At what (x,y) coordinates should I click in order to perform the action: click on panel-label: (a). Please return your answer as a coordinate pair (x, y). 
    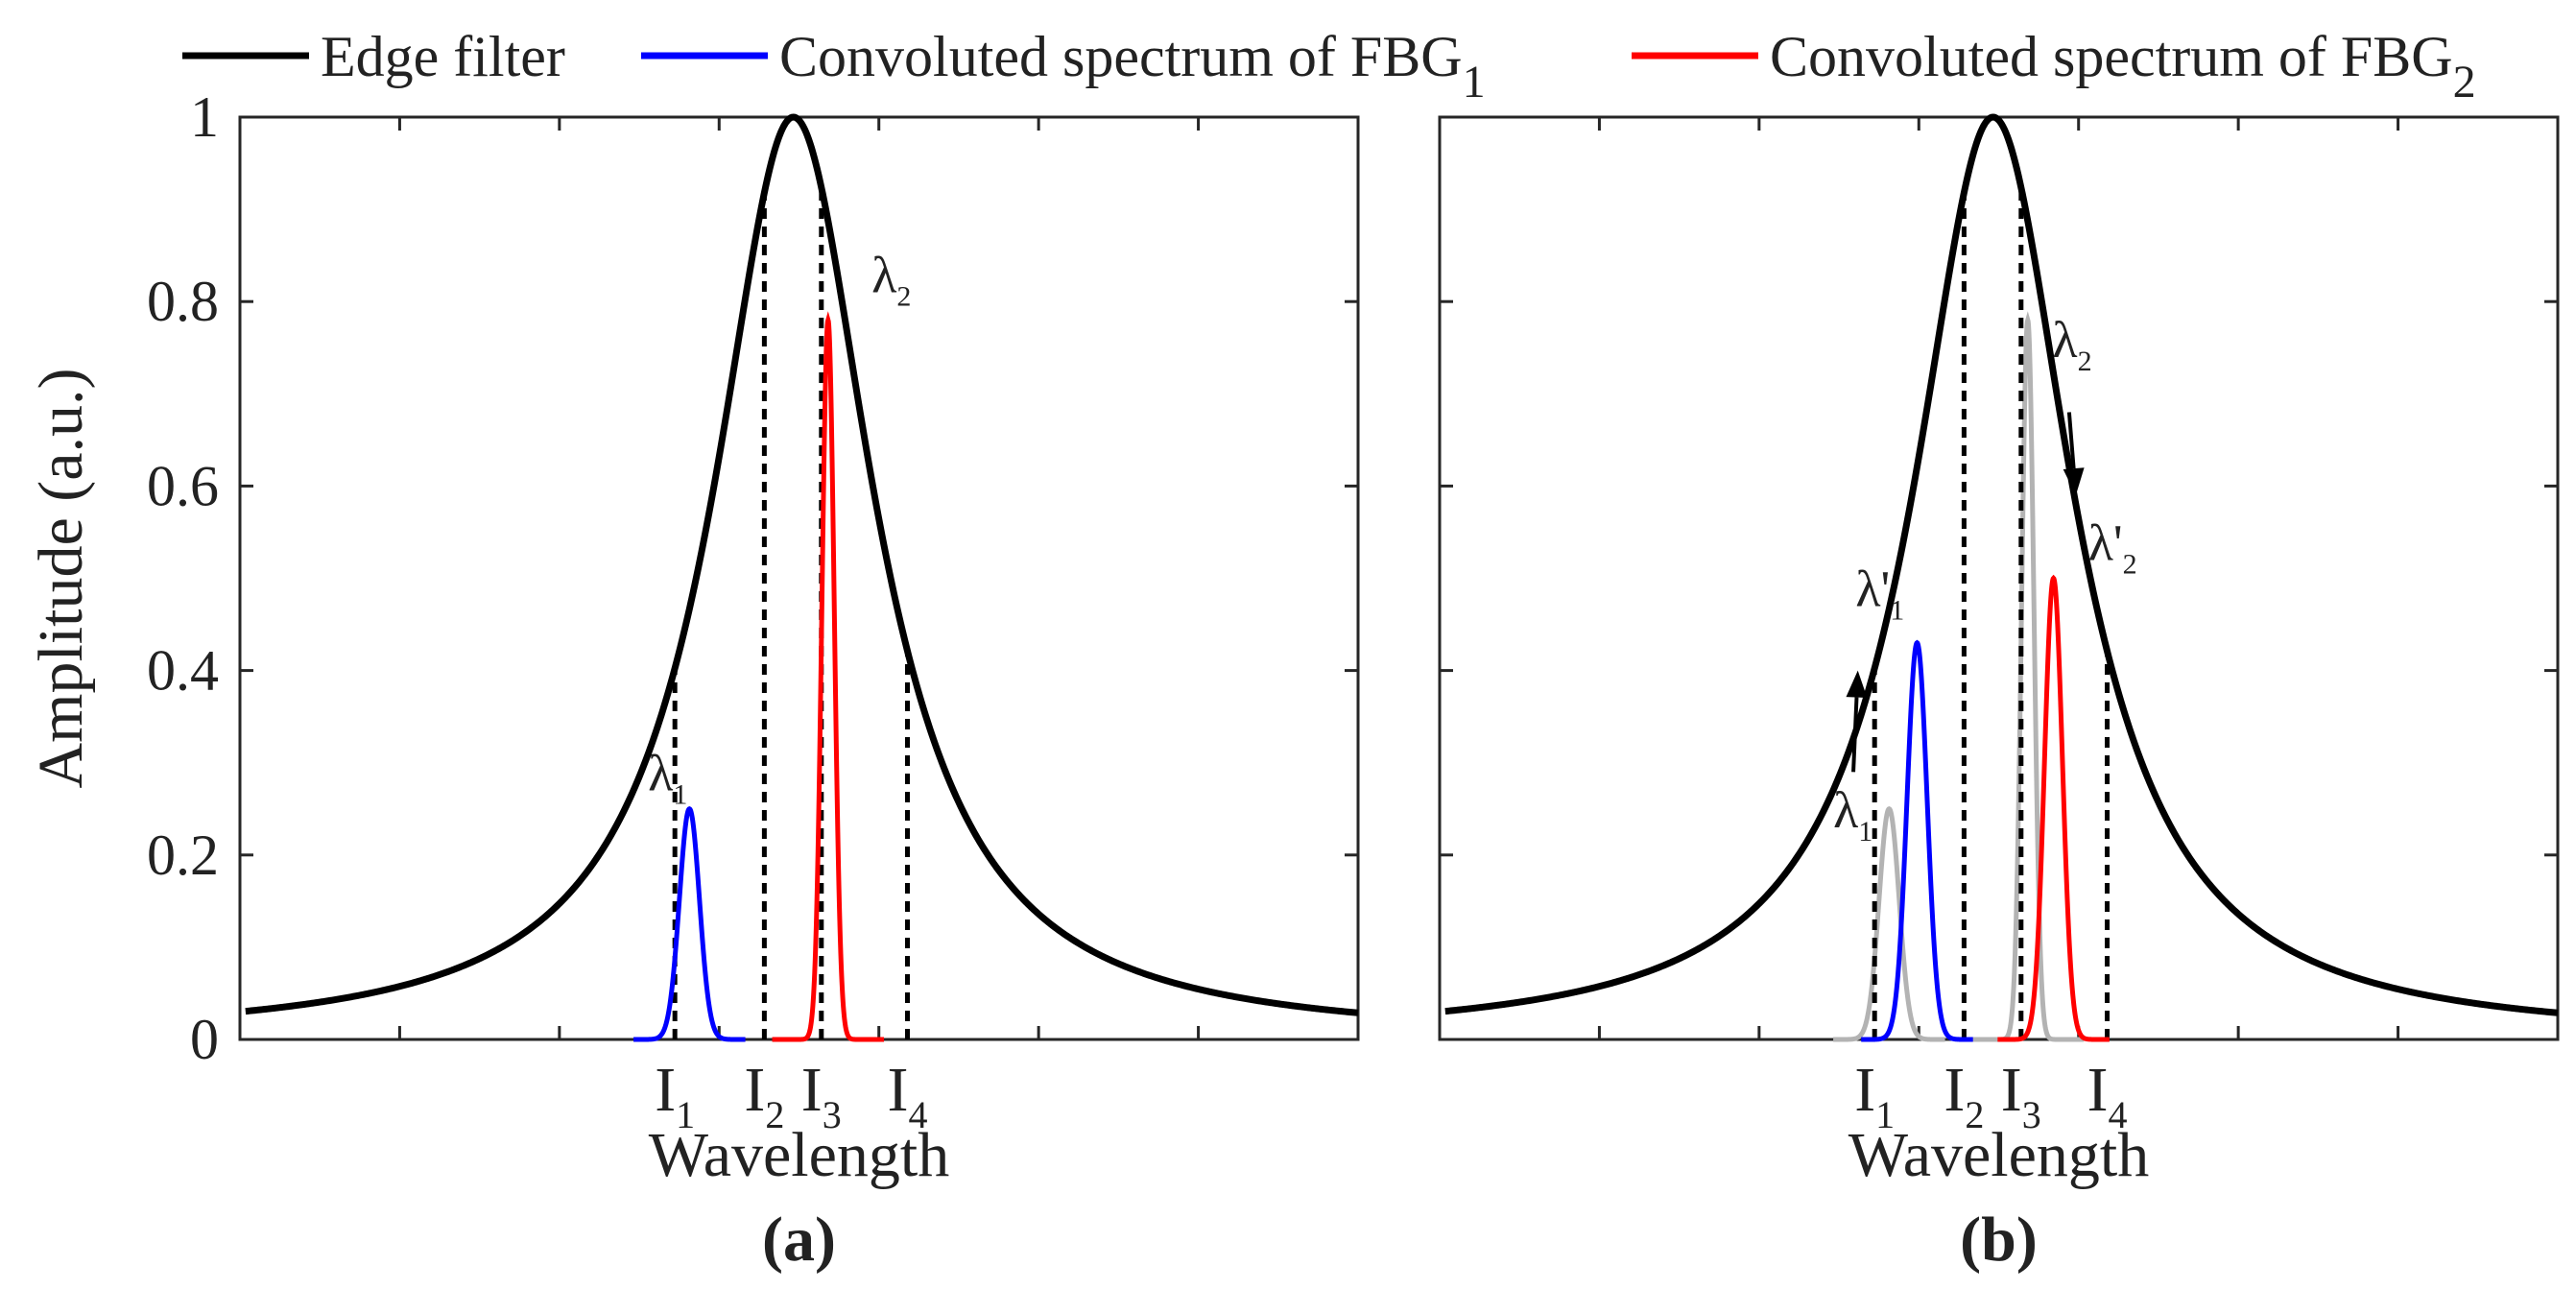
    Looking at the image, I should click on (799, 1240).